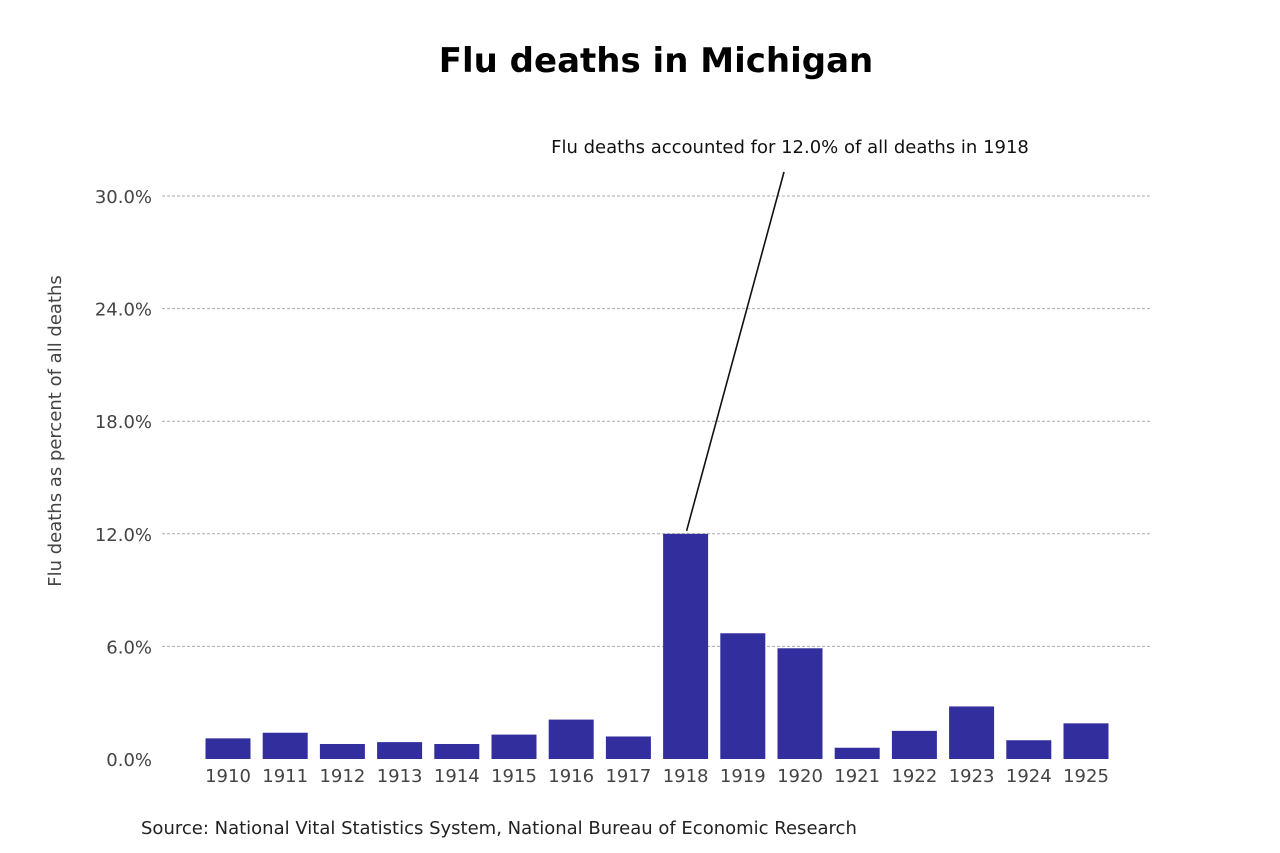 This screenshot has width=1280, height=853. Describe the element at coordinates (800, 703) in the screenshot. I see `bar-1920` at that location.